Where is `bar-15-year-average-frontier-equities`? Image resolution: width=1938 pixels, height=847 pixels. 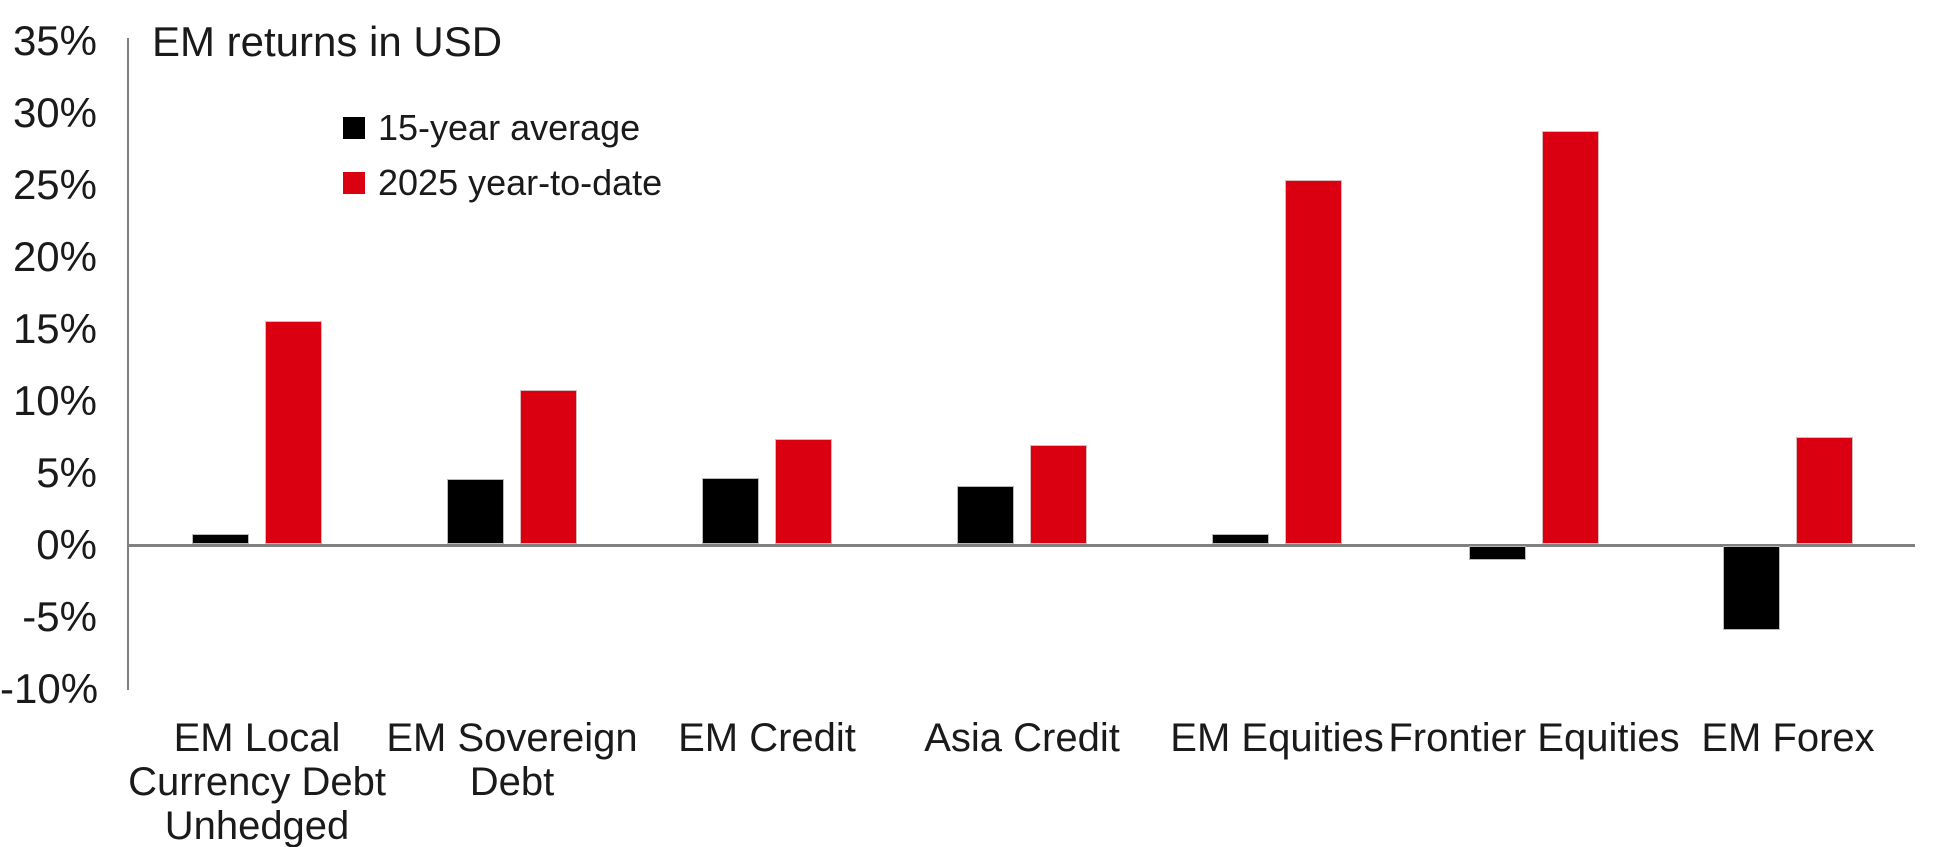 bar-15-year-average-frontier-equities is located at coordinates (1497, 553).